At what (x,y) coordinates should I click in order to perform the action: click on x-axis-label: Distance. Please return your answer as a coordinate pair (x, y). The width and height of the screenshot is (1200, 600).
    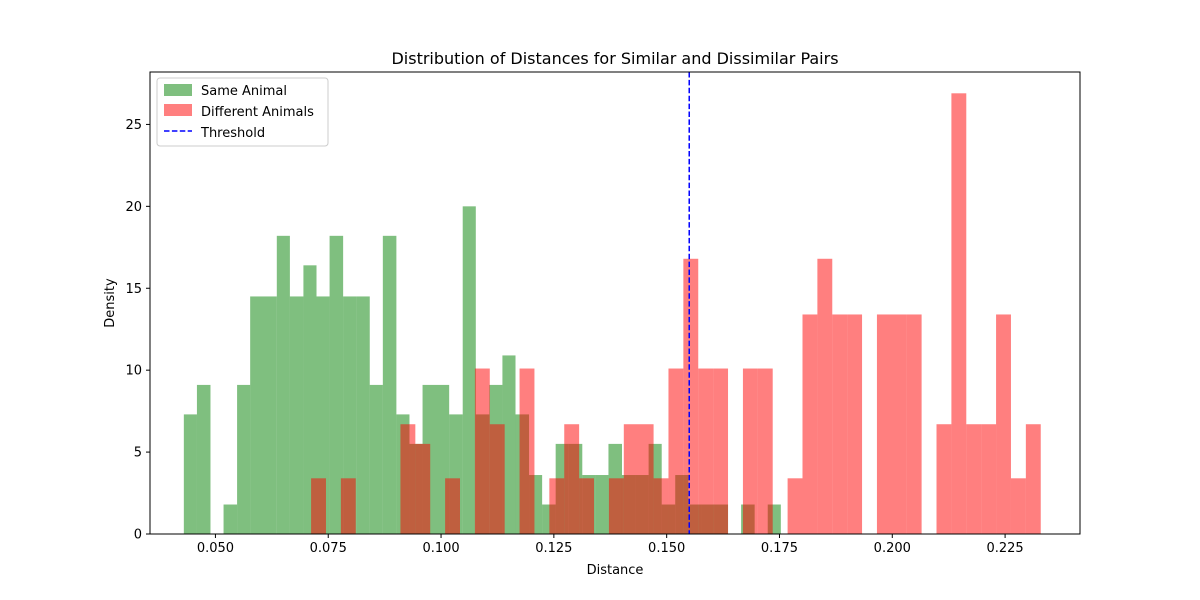
    Looking at the image, I should click on (615, 570).